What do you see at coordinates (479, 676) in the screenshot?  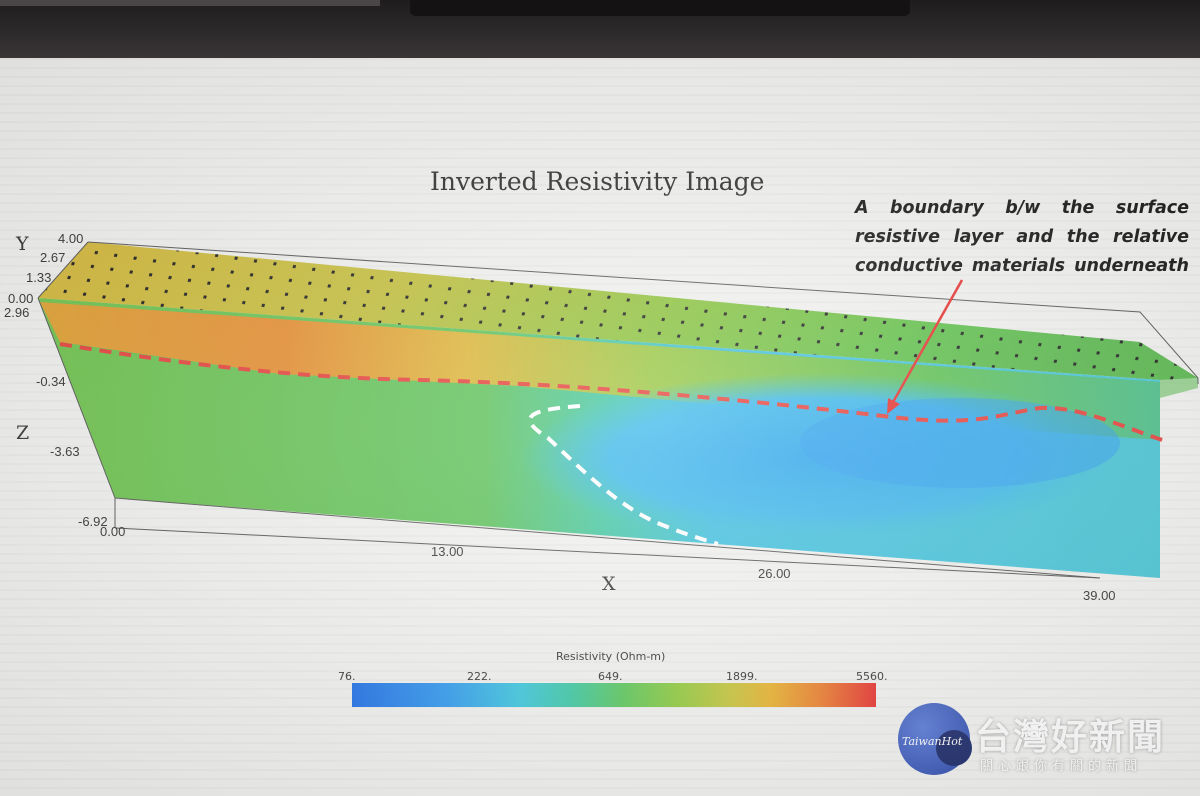 I see `colorbar-tick: 222.` at bounding box center [479, 676].